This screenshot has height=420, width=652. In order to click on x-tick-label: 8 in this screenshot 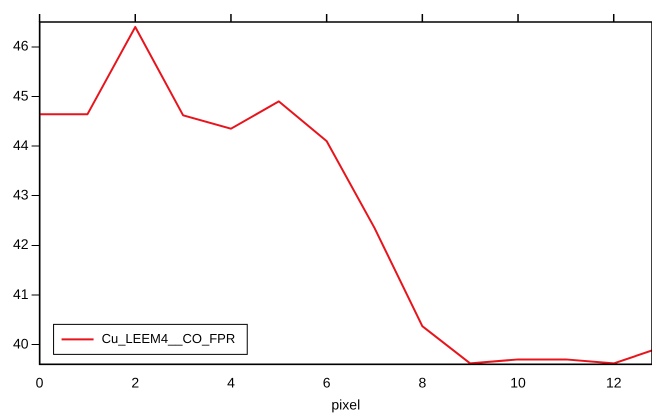, I will do `click(422, 382)`.